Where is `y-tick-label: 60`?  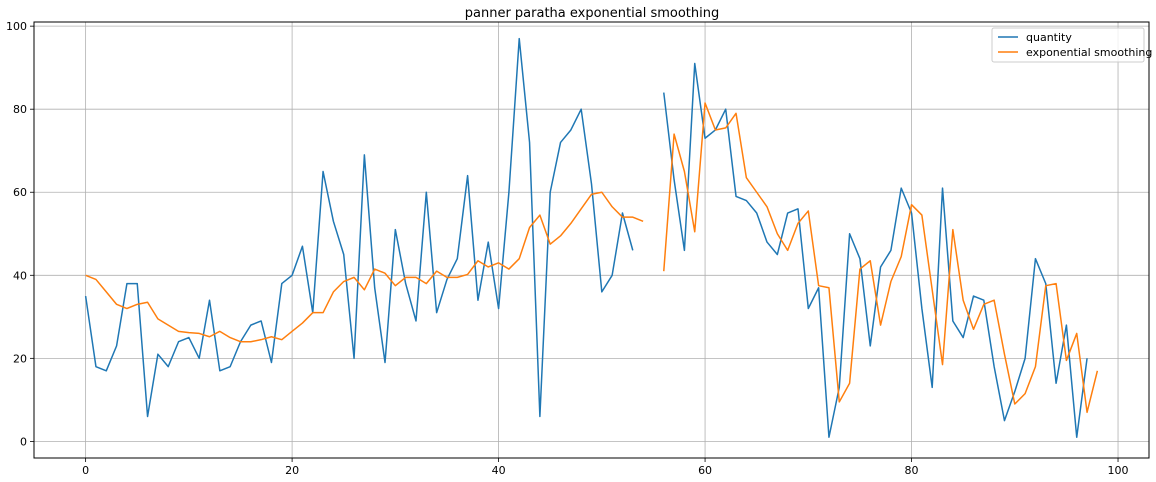
y-tick-label: 60 is located at coordinates (20, 192).